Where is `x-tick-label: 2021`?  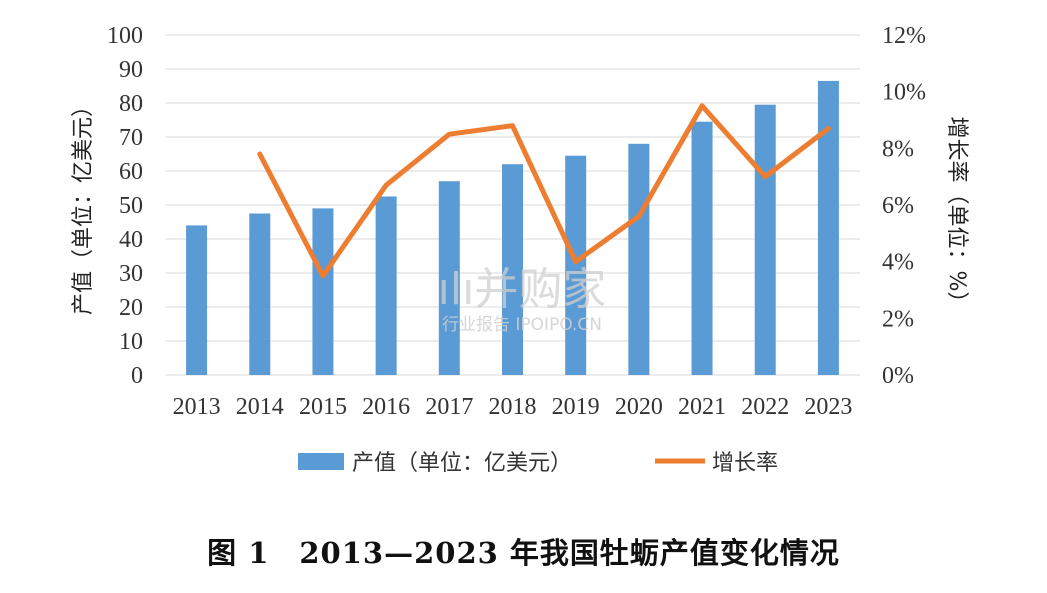 x-tick-label: 2021 is located at coordinates (702, 407).